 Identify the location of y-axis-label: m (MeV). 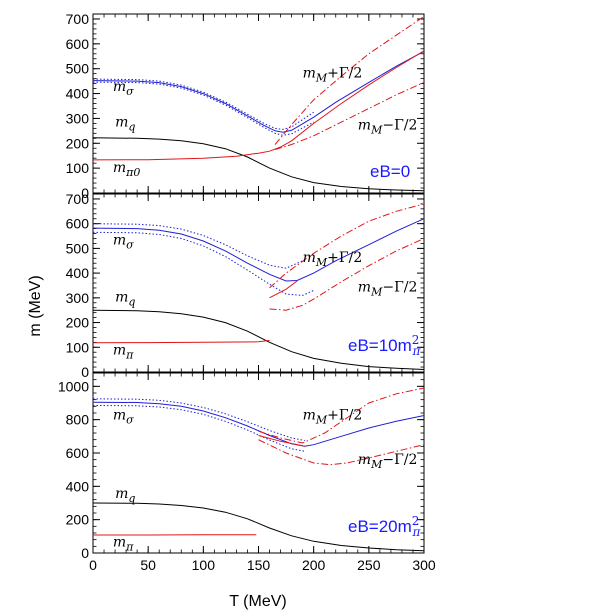
(35, 305).